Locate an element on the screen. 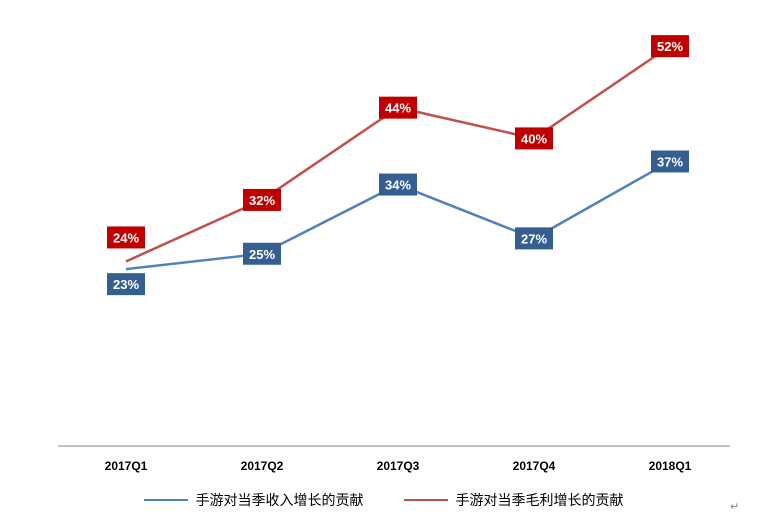 This screenshot has height=526, width=767. data-label-text: 44% is located at coordinates (398, 108).